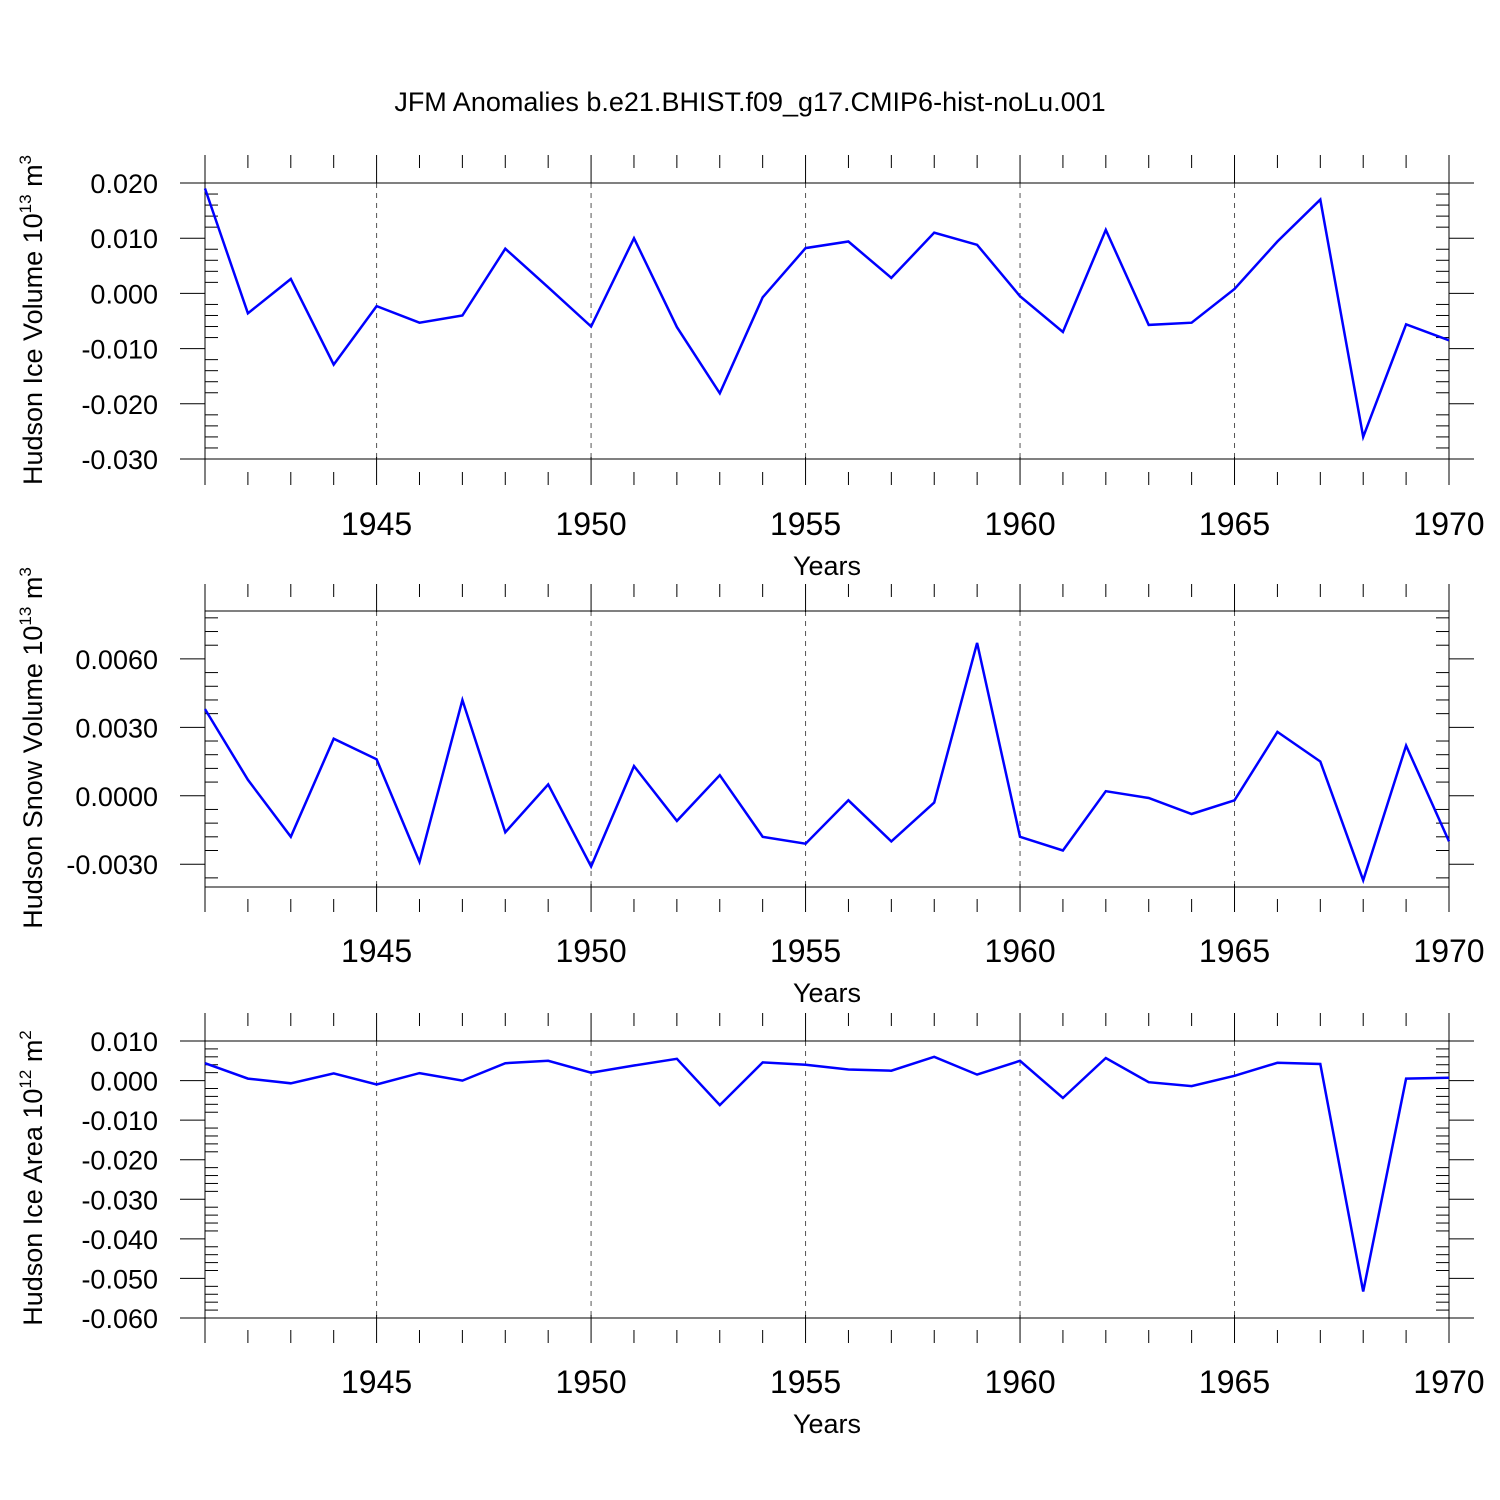  Describe the element at coordinates (33, 777) in the screenshot. I see `y-axis-label-text: Hudson Snow Volume 10` at that location.